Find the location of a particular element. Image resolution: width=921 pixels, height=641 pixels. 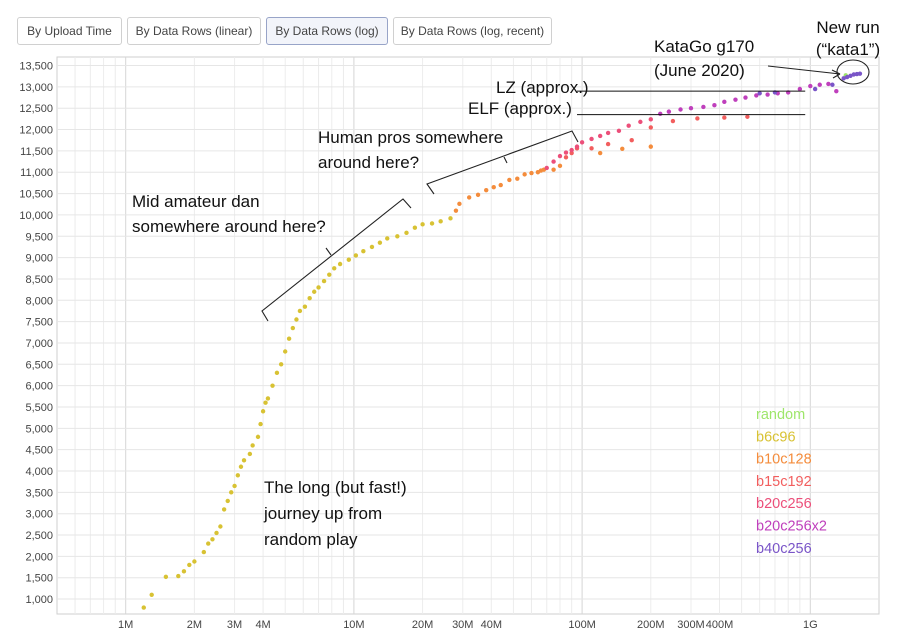

tab-by-data-rows-log-recent: By Data Rows (log, recent) is located at coordinates (472, 31).